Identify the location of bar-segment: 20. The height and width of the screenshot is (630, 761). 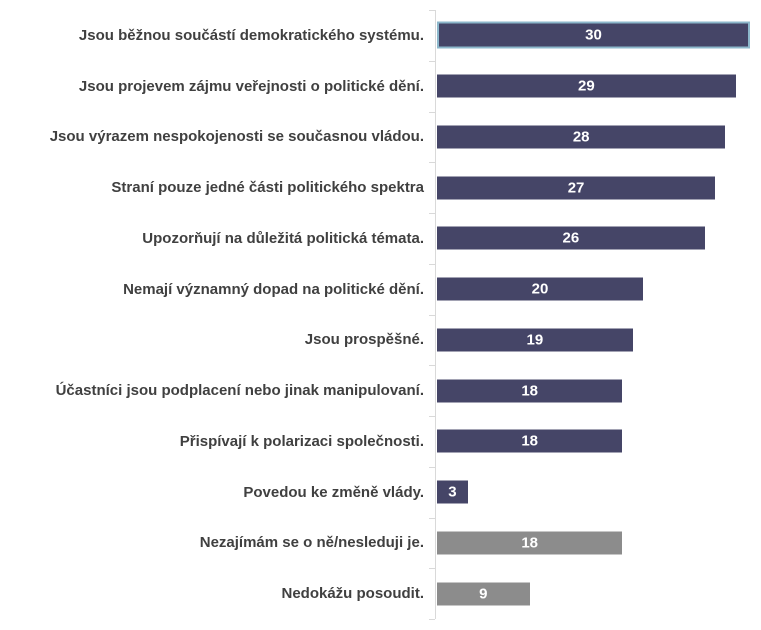
(540, 289).